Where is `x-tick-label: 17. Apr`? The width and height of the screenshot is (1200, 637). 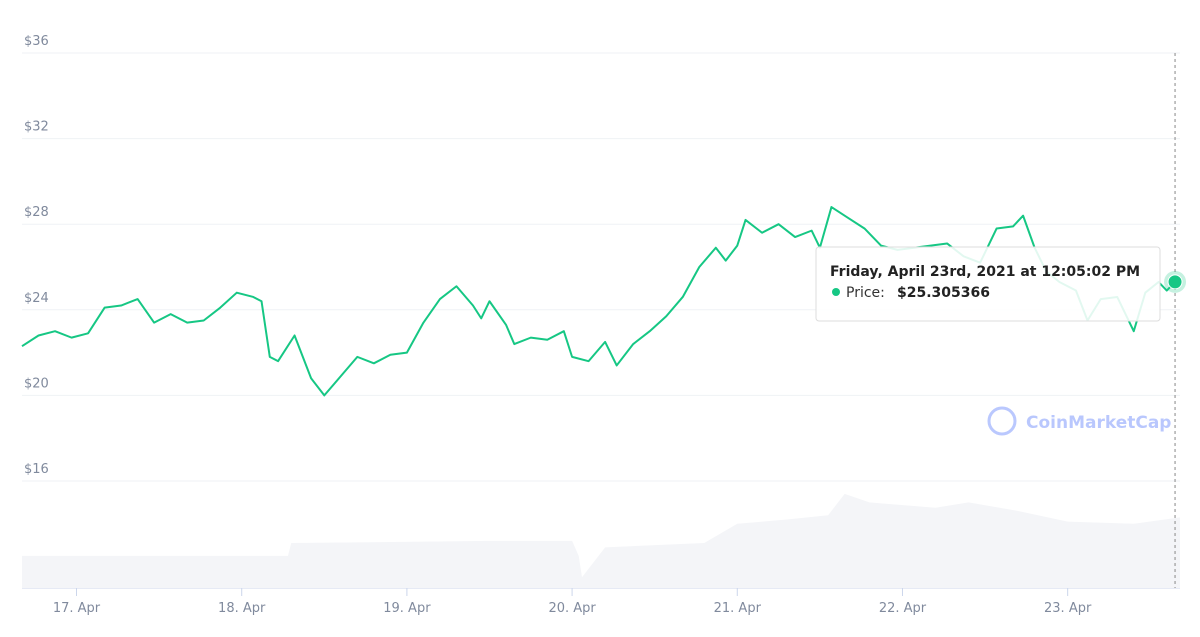 x-tick-label: 17. Apr is located at coordinates (77, 608).